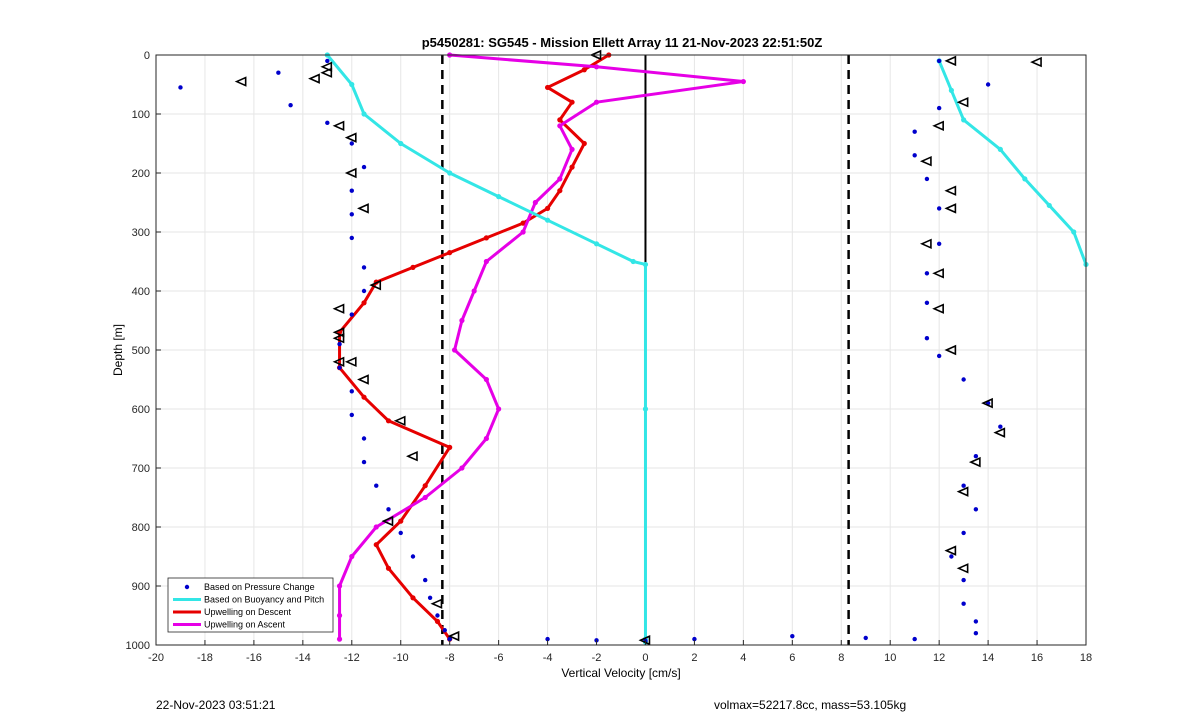 The width and height of the screenshot is (1200, 725). I want to click on y-tick-label: 900, so click(141, 587).